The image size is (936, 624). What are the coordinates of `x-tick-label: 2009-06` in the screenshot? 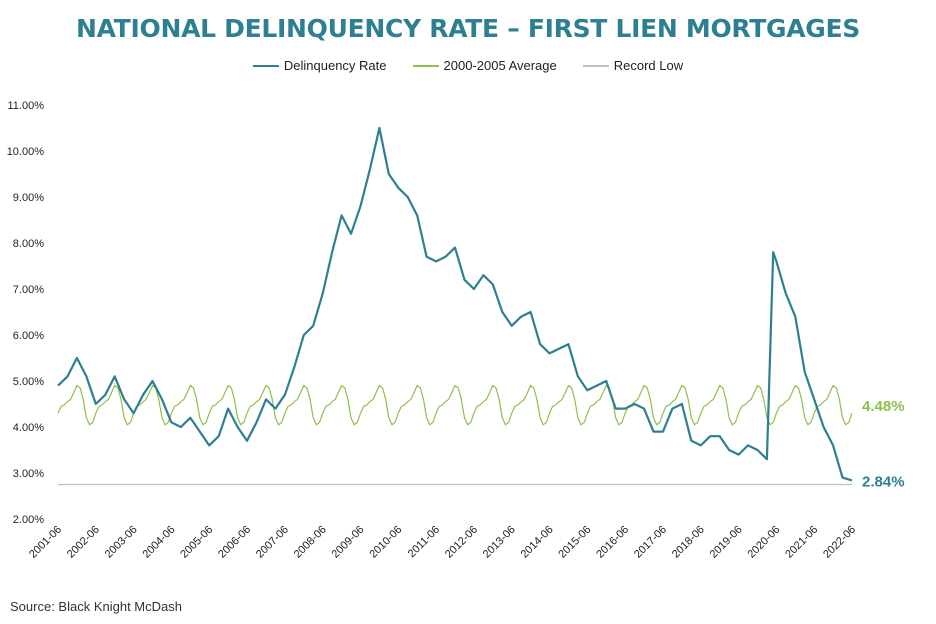 It's located at (348, 542).